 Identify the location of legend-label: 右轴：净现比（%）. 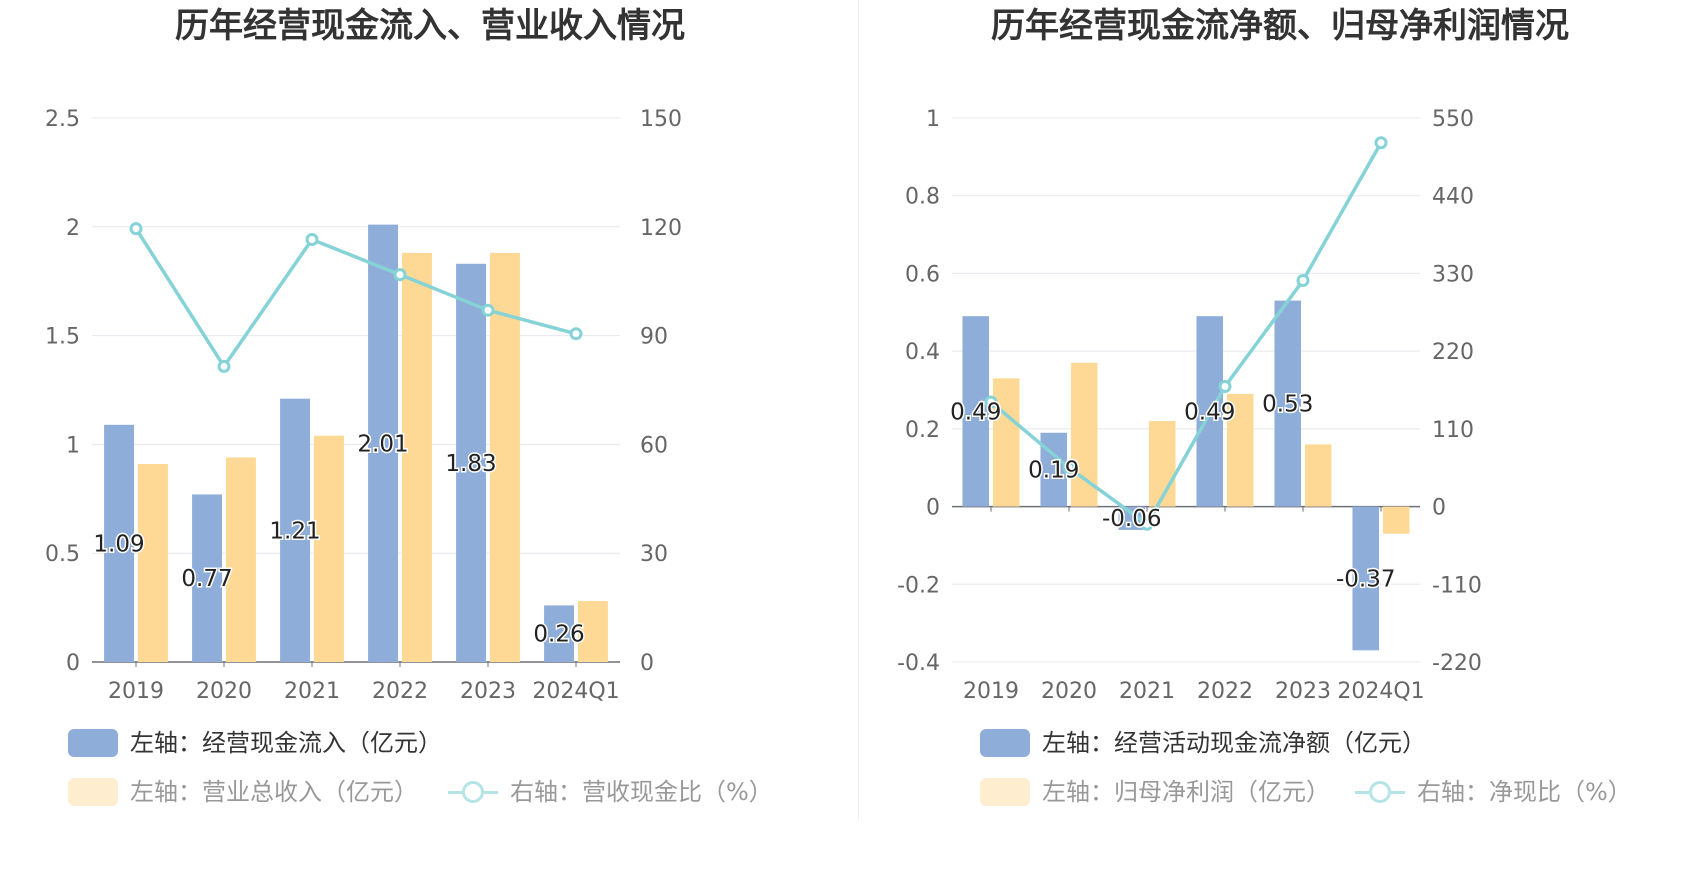
(1524, 792).